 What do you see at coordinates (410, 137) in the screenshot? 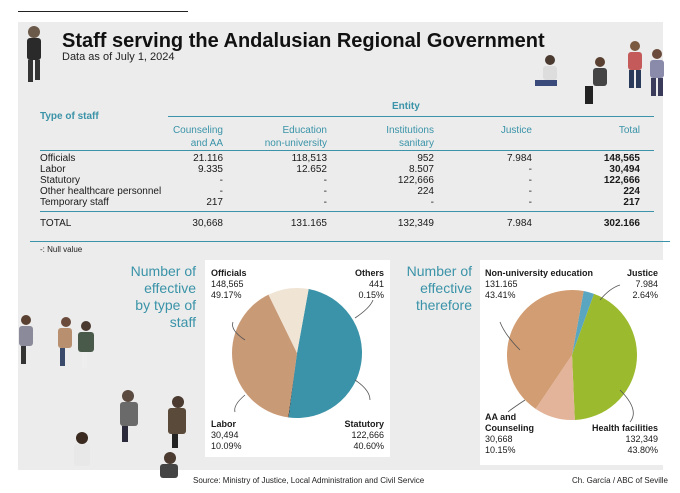
I see `column-header-sanitary: Institutions sanitary` at bounding box center [410, 137].